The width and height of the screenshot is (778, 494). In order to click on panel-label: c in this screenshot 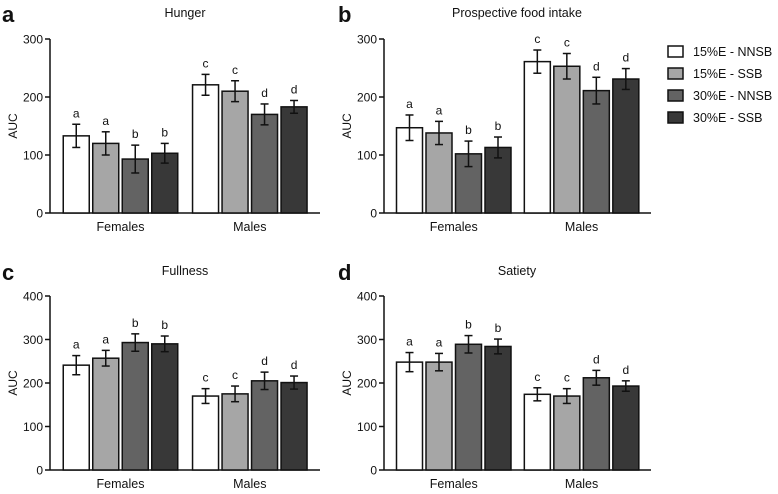, I will do `click(8, 272)`.